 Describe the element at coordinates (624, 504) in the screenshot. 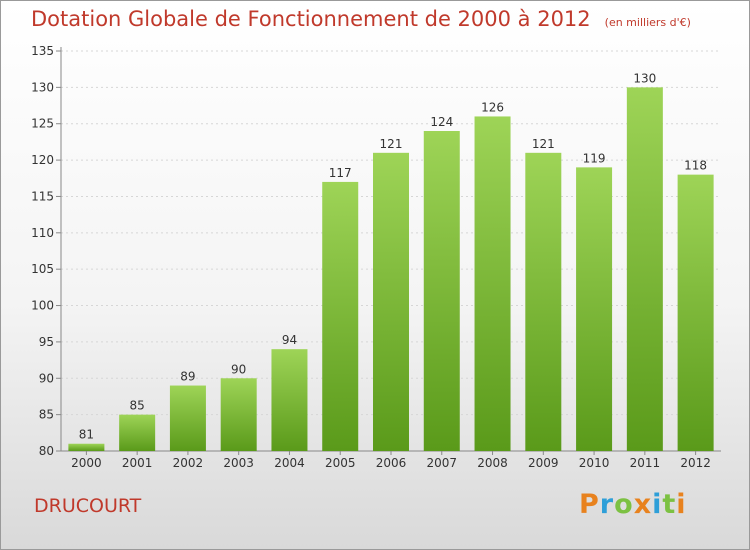

I see `logo-letter: o` at that location.